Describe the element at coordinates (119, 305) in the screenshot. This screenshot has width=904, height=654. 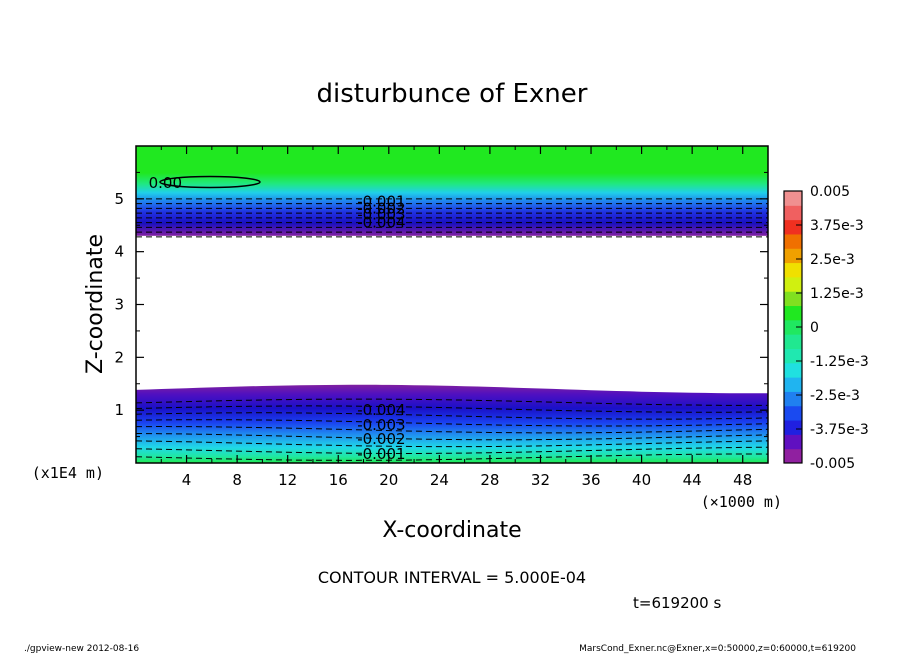
I see `y-tick-label: 3` at that location.